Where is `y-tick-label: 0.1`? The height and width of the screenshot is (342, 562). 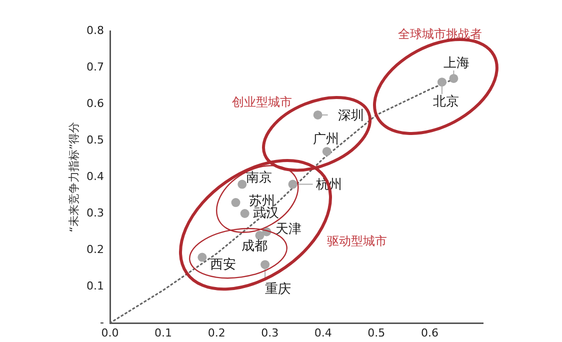
y-tick-label: 0.1 is located at coordinates (95, 285).